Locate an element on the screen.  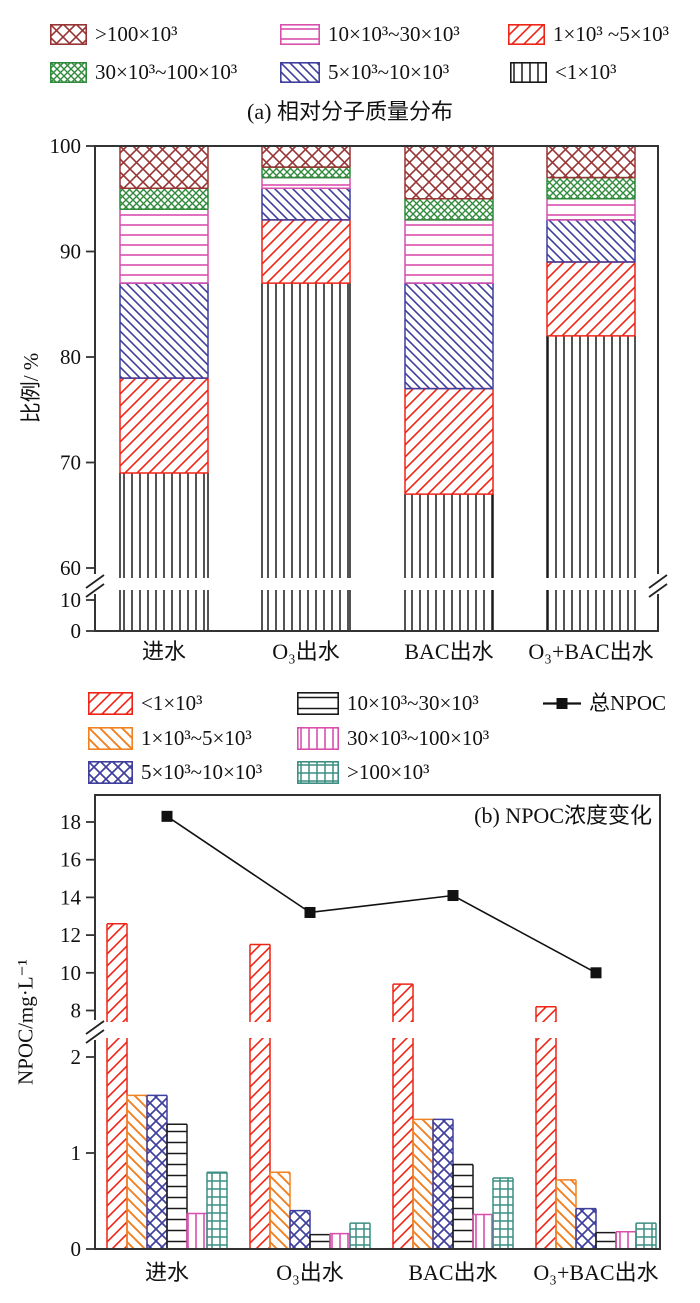
legend-label: 1×10³~5×10³ is located at coordinates (196, 738).